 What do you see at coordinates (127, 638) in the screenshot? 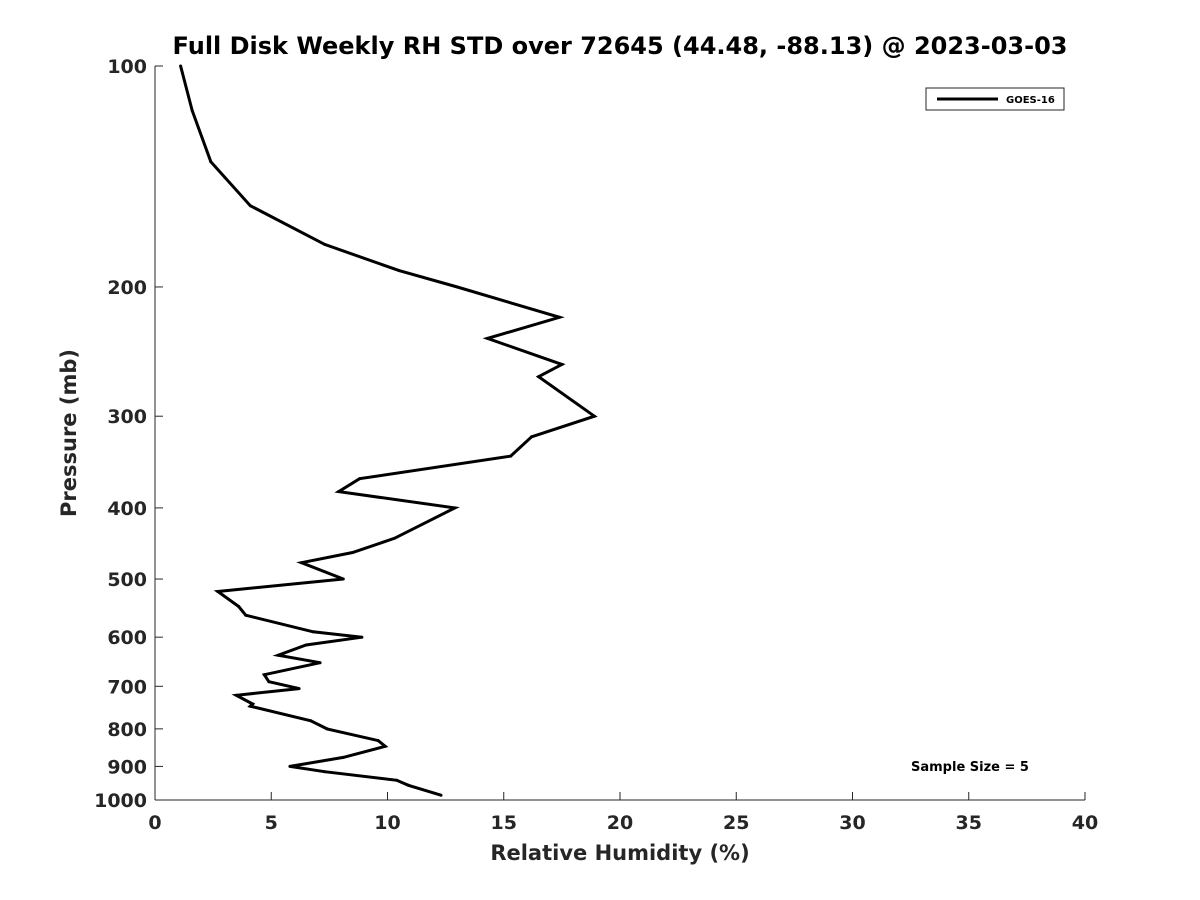
I see `y-tick-label-600: 600` at bounding box center [127, 638].